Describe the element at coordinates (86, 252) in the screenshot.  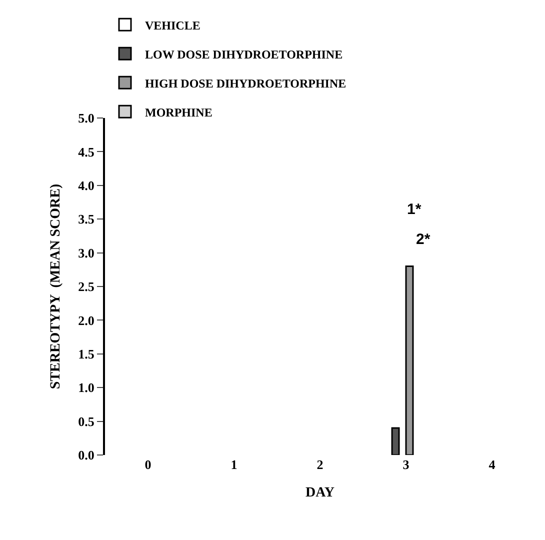
I see `y-tick-label: 3.0` at that location.